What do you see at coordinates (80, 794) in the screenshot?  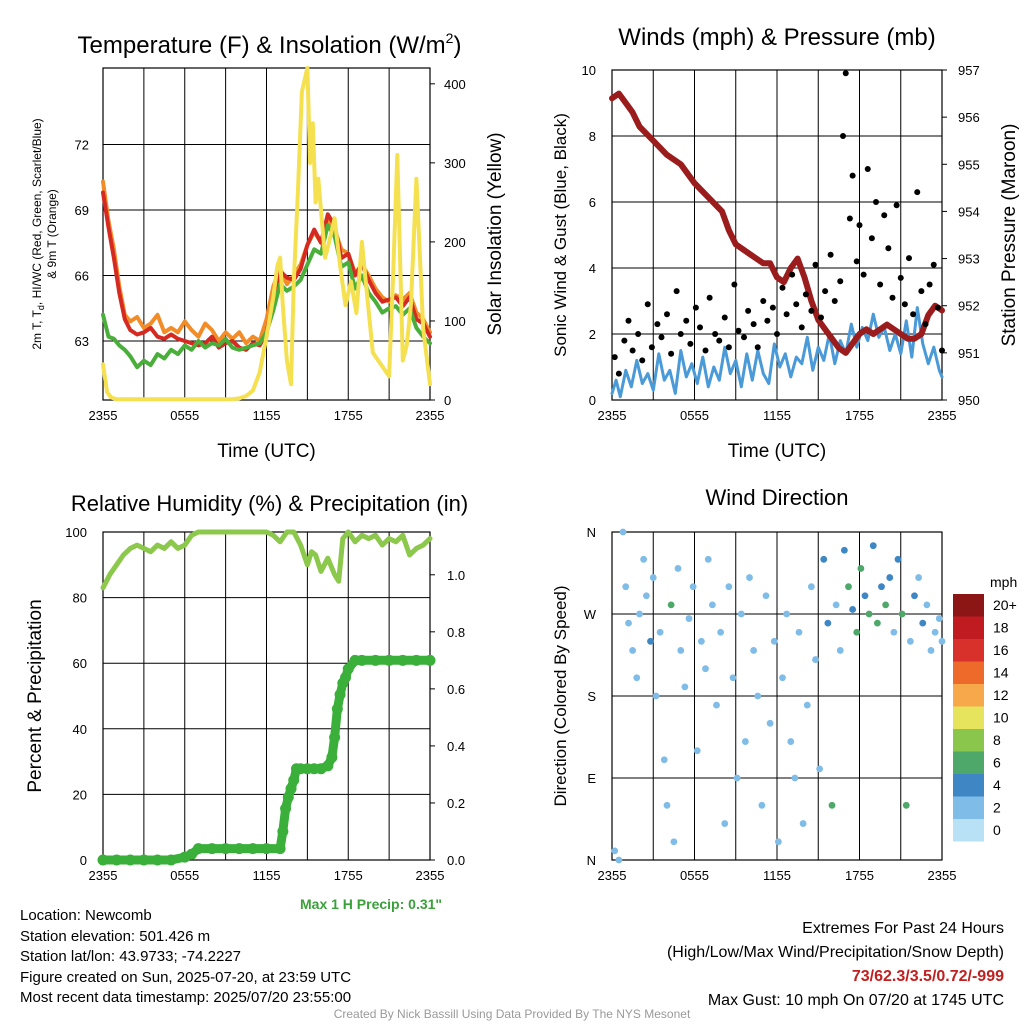 I see `y-tick-label: 20` at bounding box center [80, 794].